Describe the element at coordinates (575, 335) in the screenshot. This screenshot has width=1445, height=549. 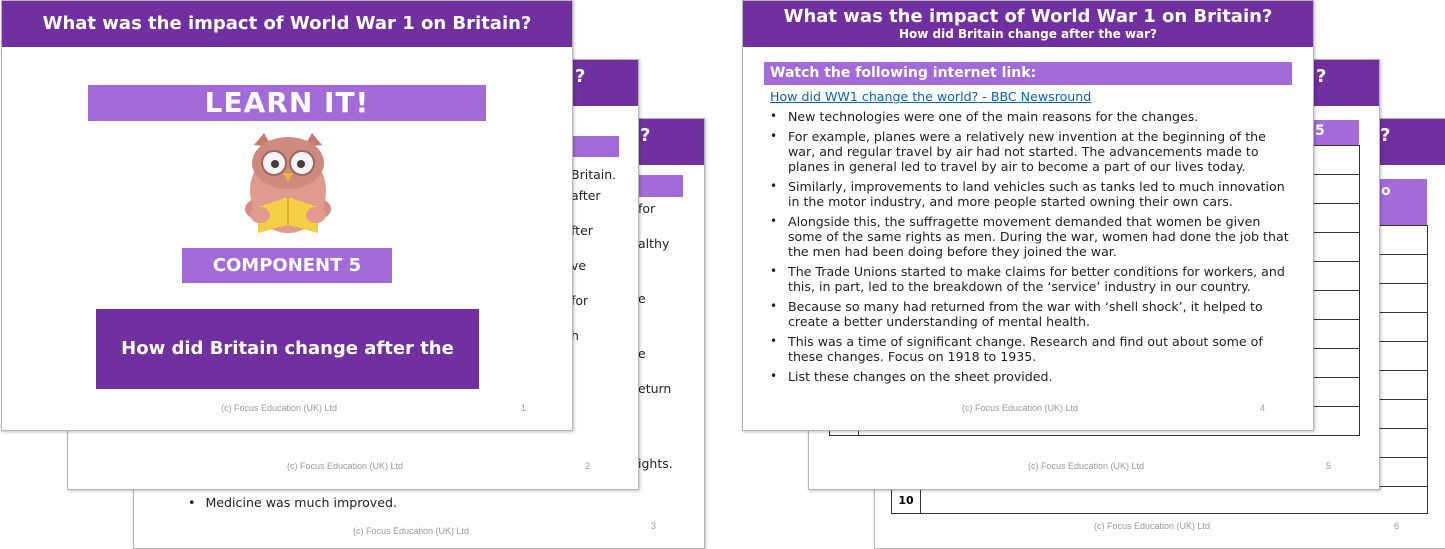
I see `slide-2-text-fragment: h` at that location.